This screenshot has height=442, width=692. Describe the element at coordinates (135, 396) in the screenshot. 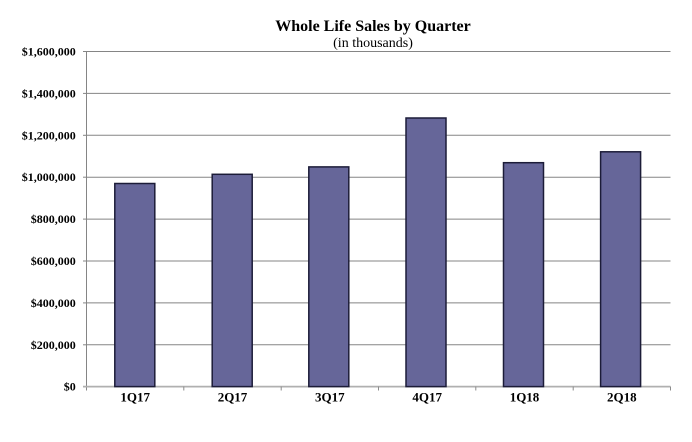

I see `svg-text: 1Q17` at that location.